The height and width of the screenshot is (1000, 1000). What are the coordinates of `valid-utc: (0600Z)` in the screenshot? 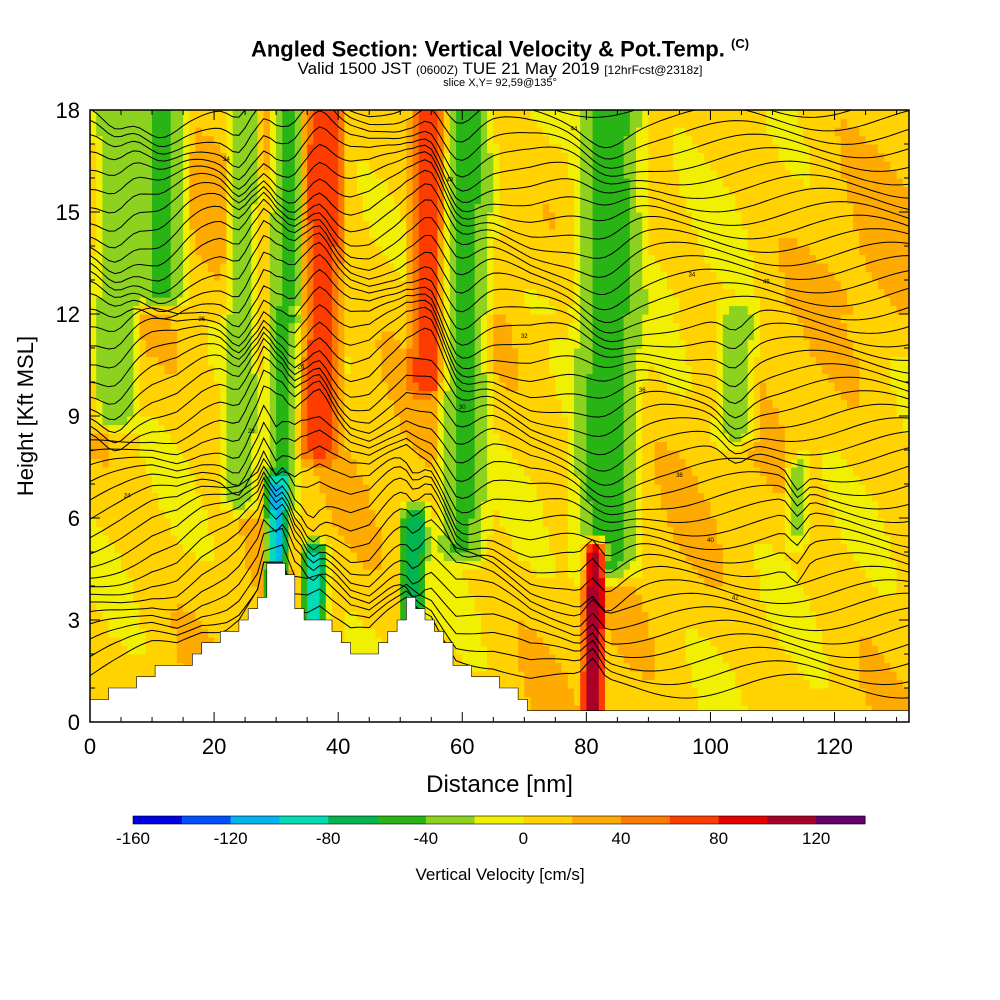 It's located at (437, 70).